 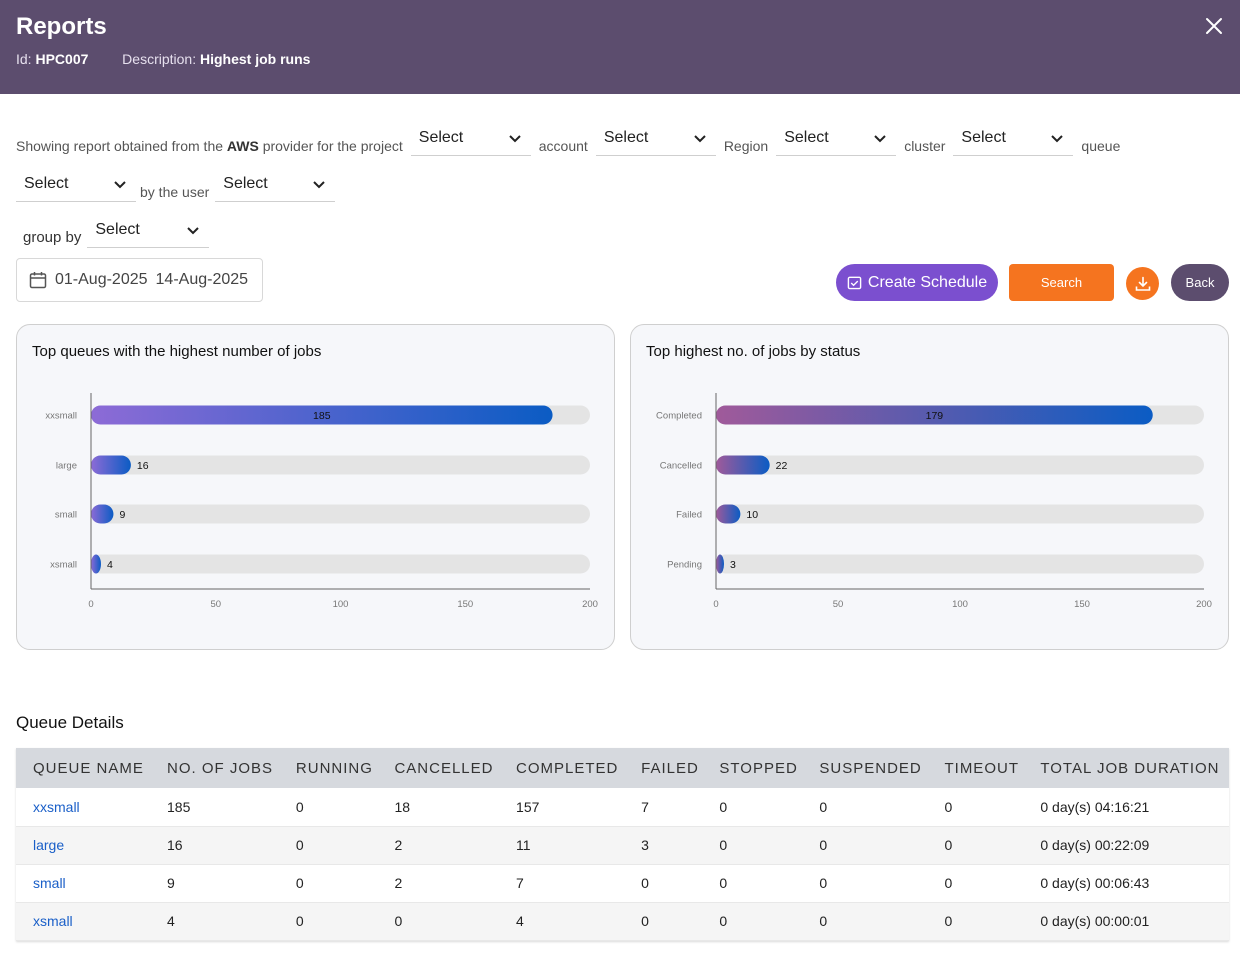 I want to click on start-date: 01-Aug-2025, so click(x=101, y=279).